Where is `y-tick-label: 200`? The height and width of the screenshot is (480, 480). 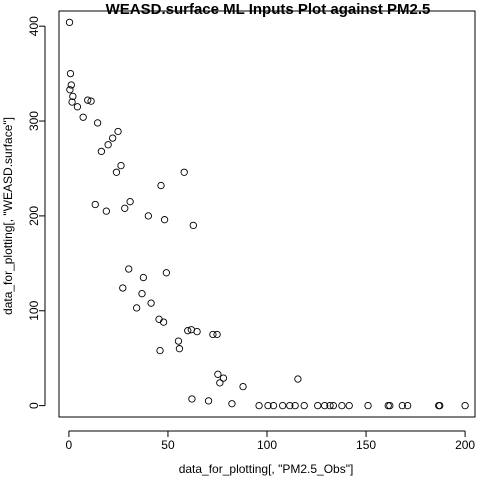
y-tick-label: 200 is located at coordinates (34, 216).